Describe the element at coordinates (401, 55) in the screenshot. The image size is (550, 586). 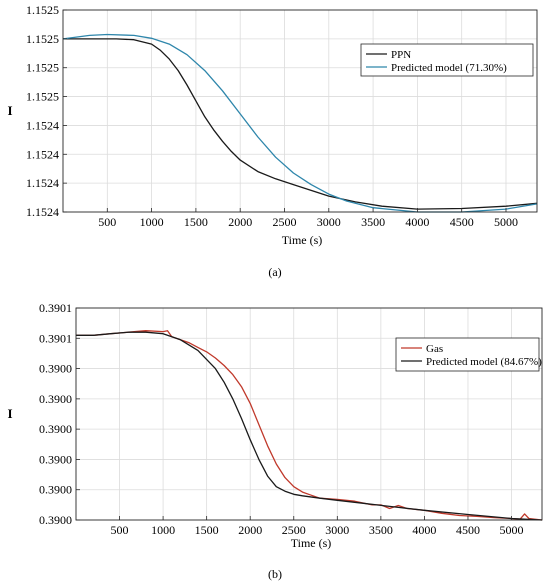
I see `legend-entry-1: PPN` at that location.